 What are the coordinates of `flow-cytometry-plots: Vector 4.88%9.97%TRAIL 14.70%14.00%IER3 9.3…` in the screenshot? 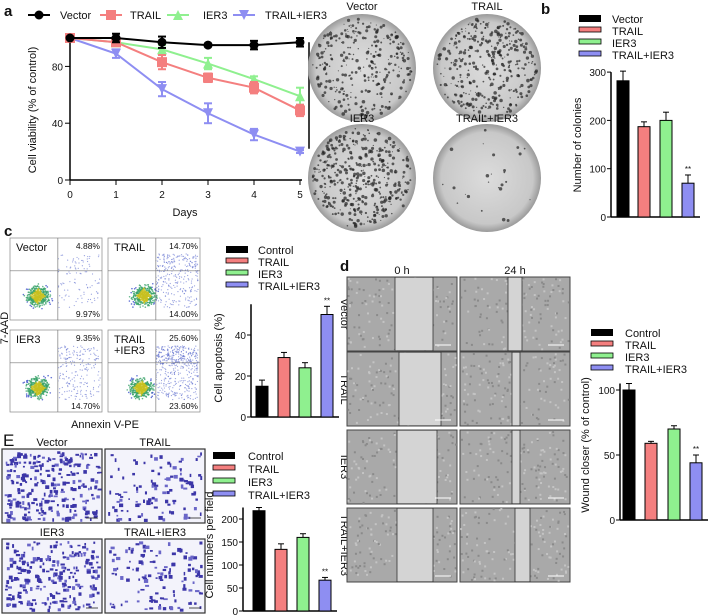 It's located at (100, 334).